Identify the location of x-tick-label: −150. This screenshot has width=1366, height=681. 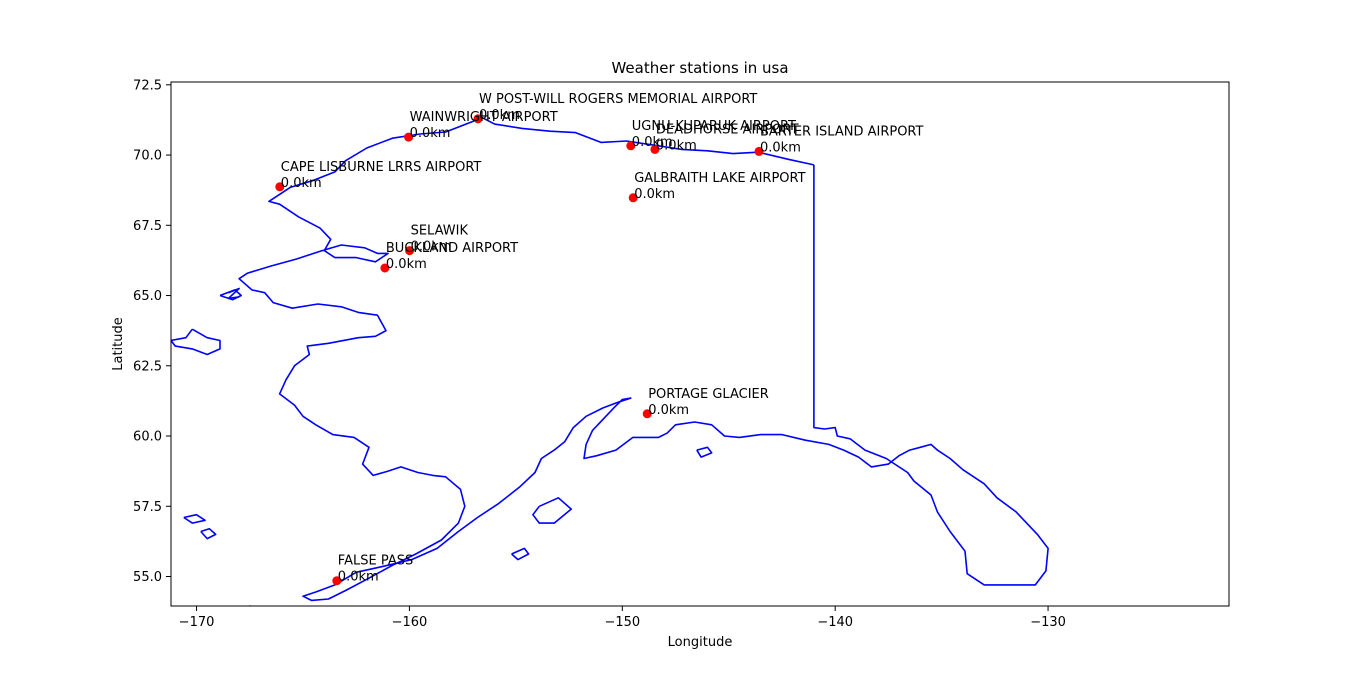
(622, 622).